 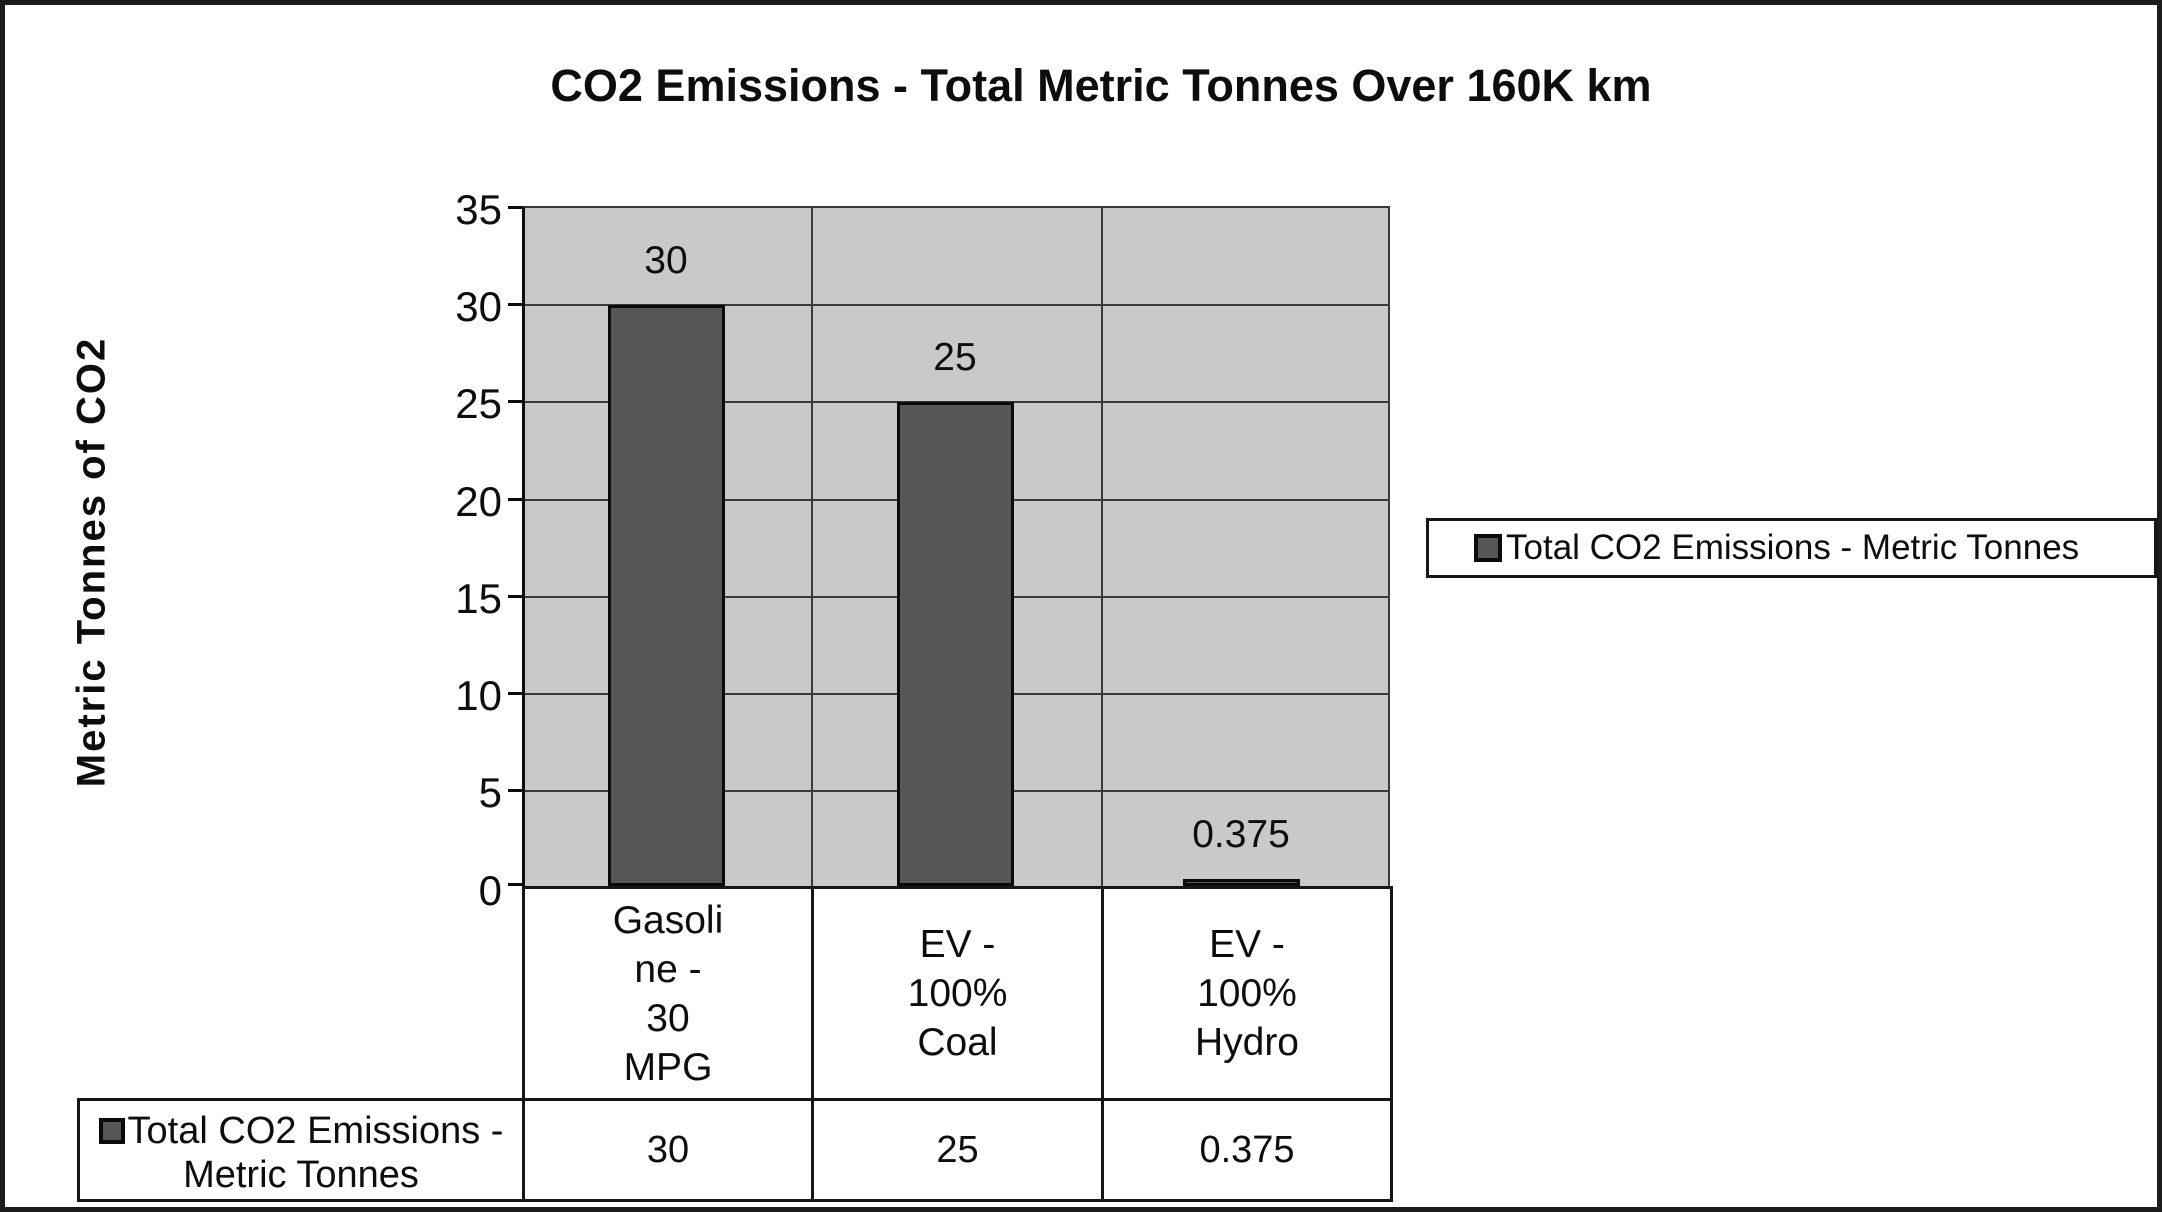 I want to click on y-tick-label: 5, so click(x=490, y=792).